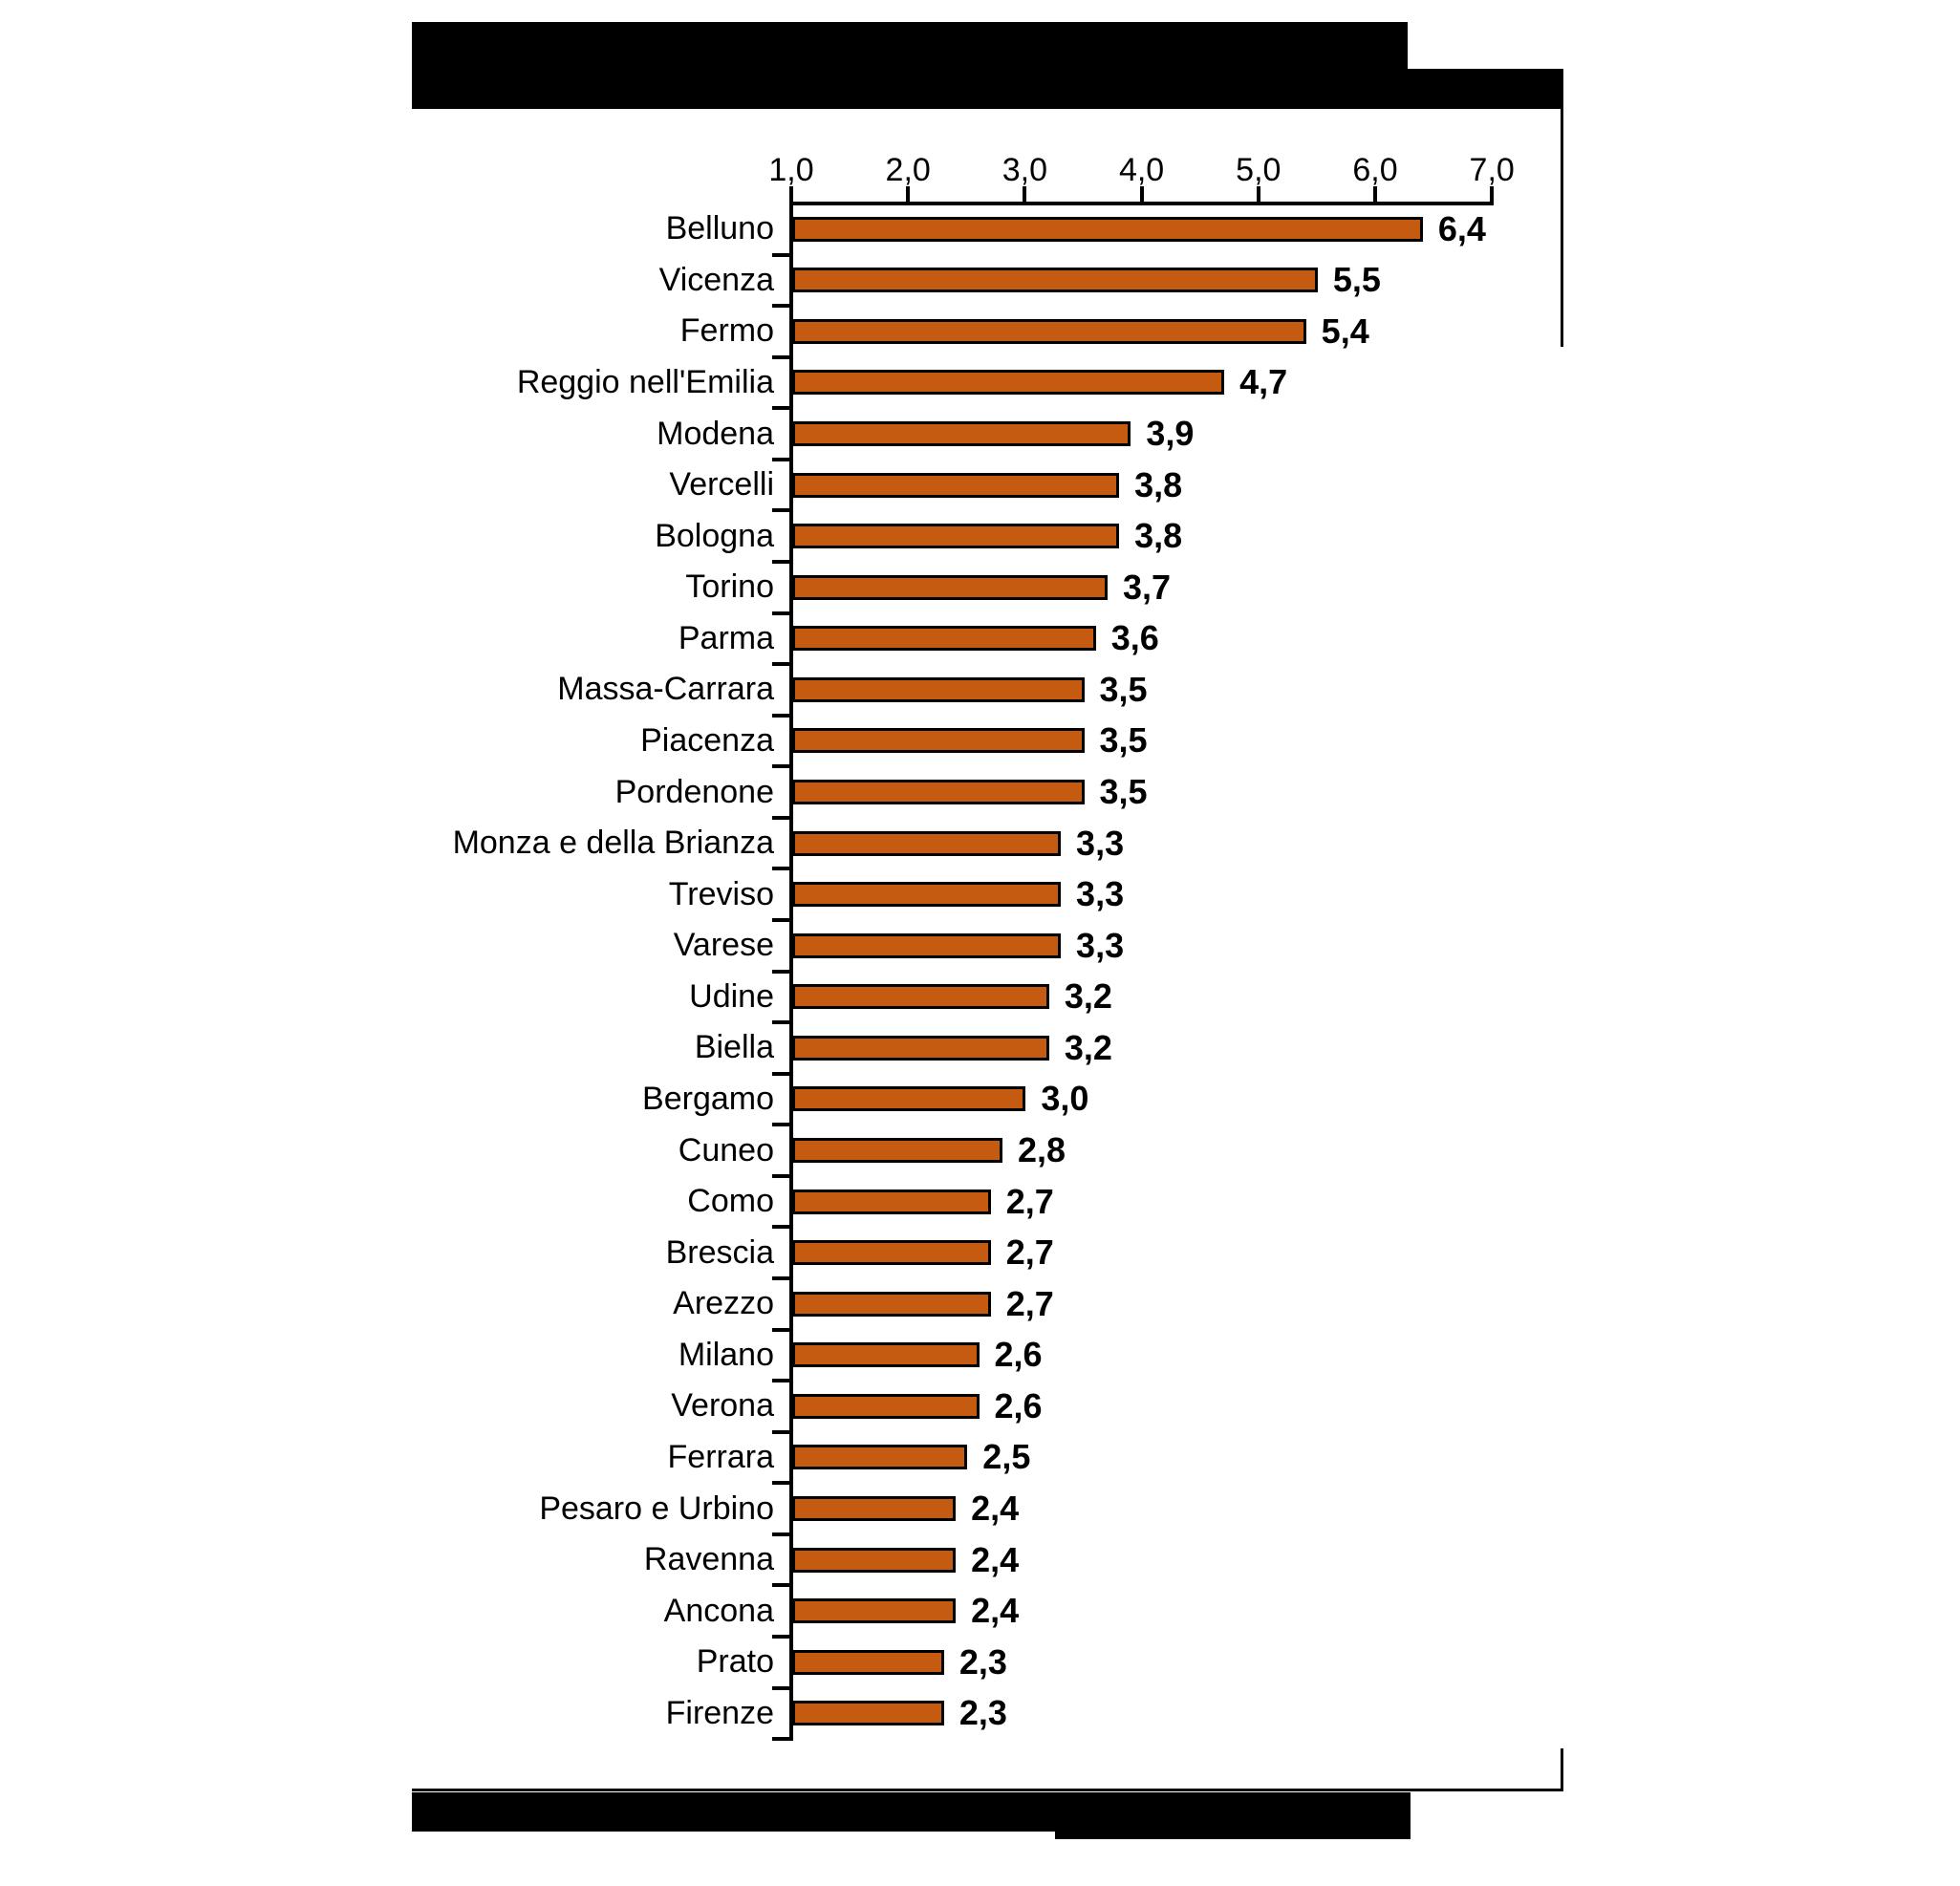 The width and height of the screenshot is (1960, 1886). Describe the element at coordinates (1065, 1099) in the screenshot. I see `value-label: 3,0` at that location.